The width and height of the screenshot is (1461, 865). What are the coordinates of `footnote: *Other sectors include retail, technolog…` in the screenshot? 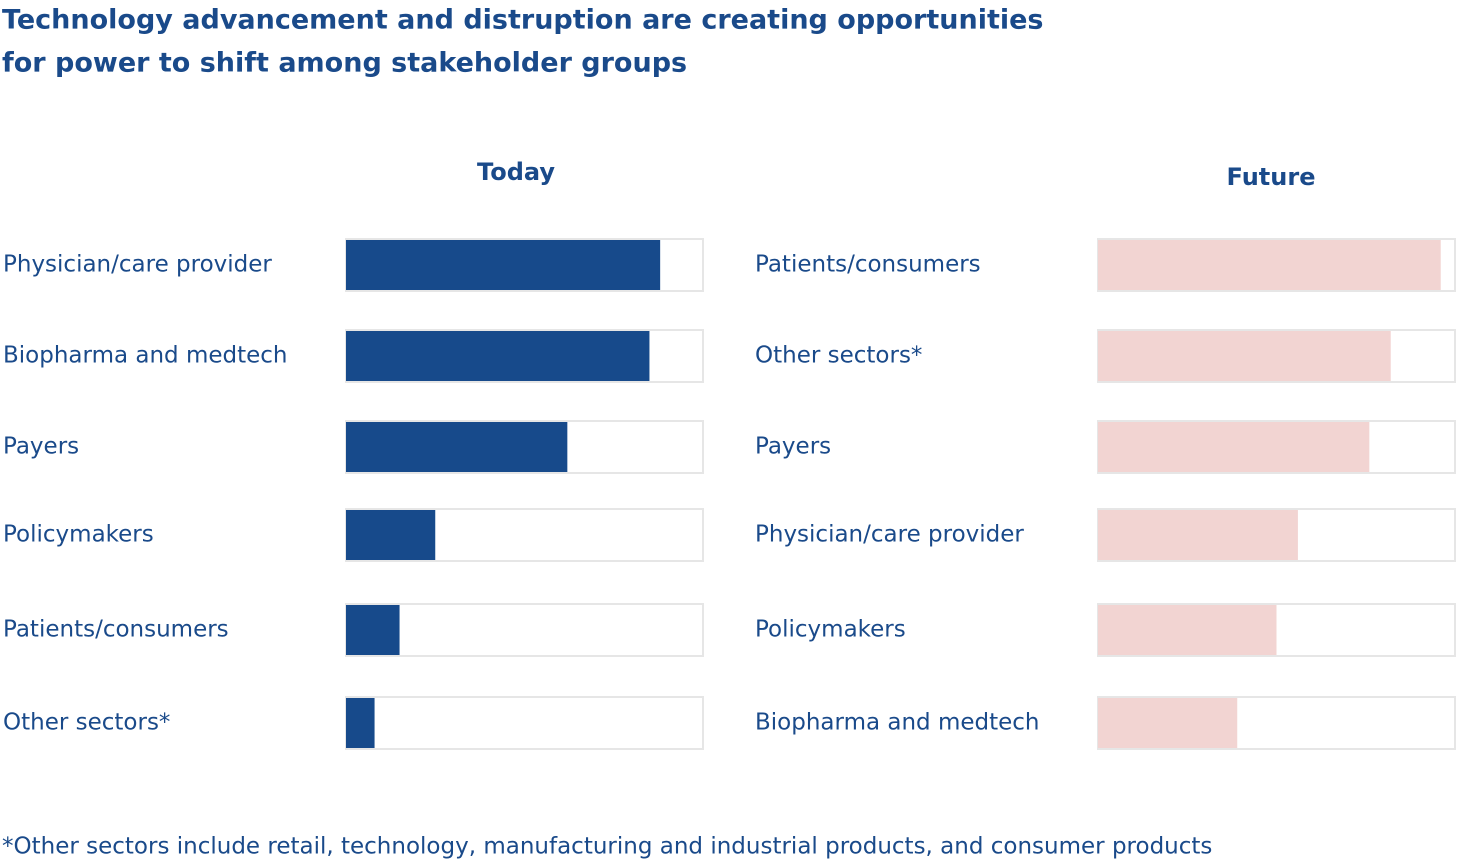 It's located at (607, 847).